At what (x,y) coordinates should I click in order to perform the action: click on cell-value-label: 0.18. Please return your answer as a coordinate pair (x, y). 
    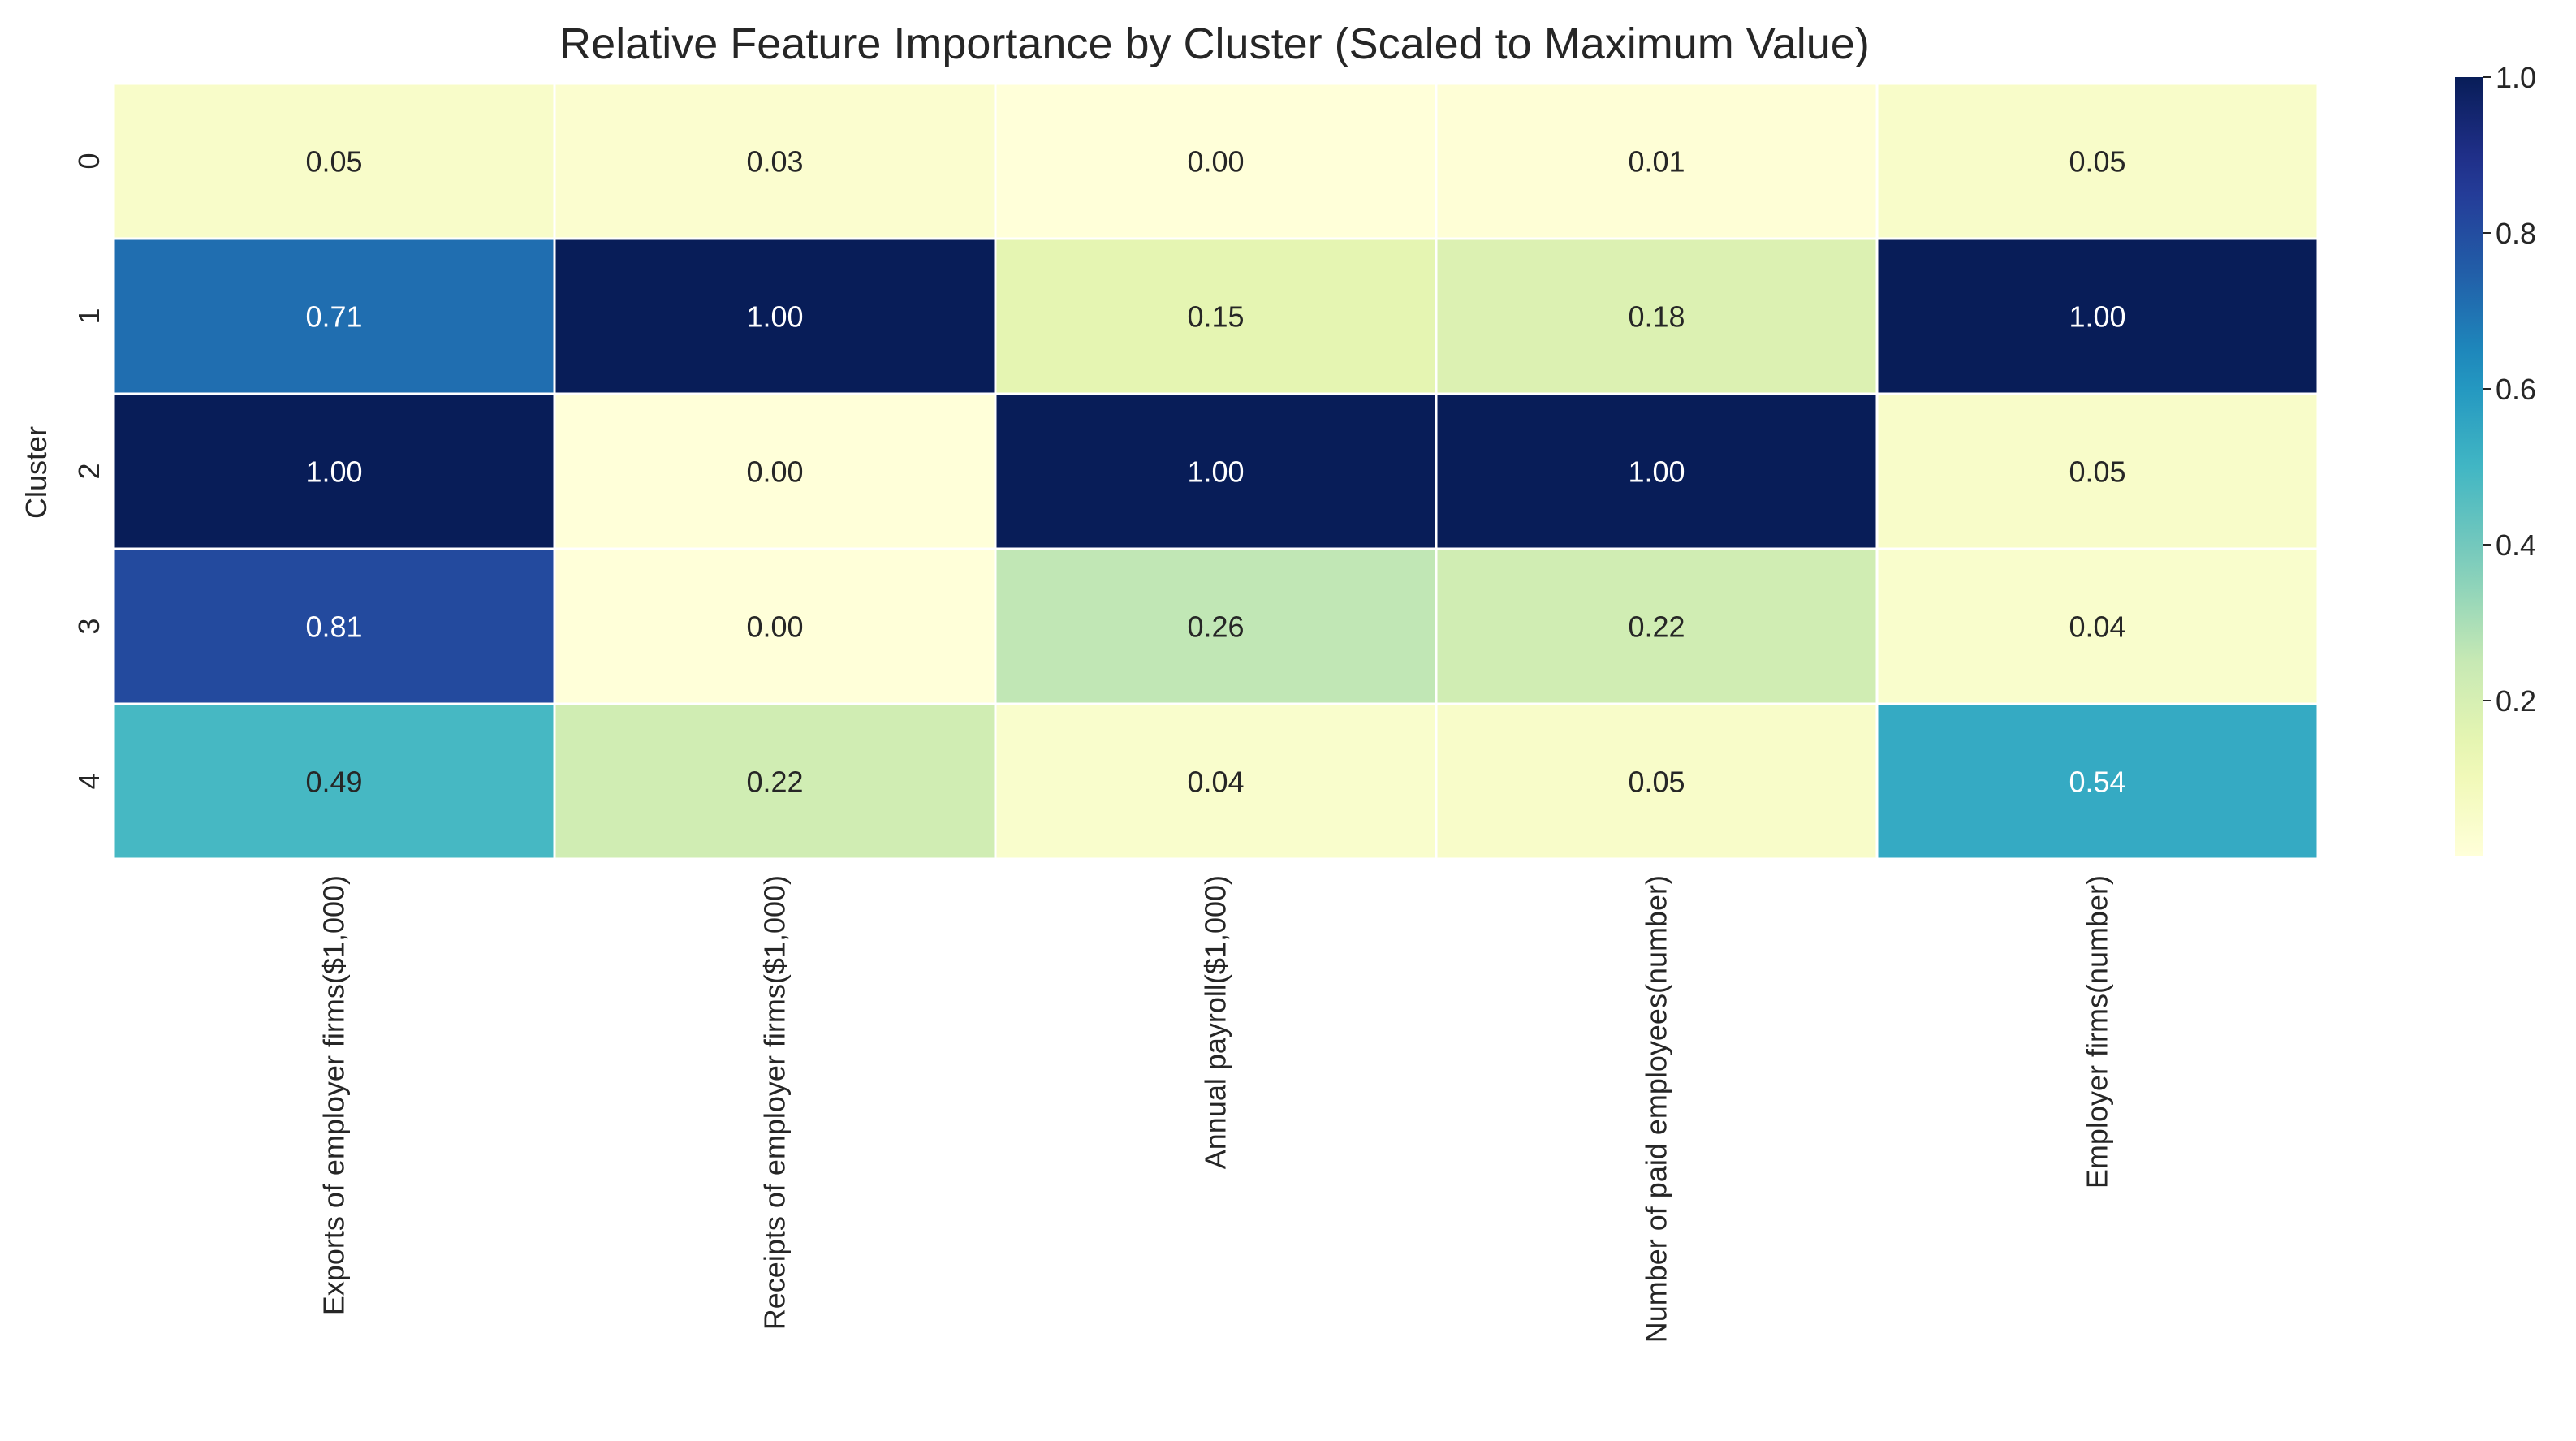
    Looking at the image, I should click on (1656, 317).